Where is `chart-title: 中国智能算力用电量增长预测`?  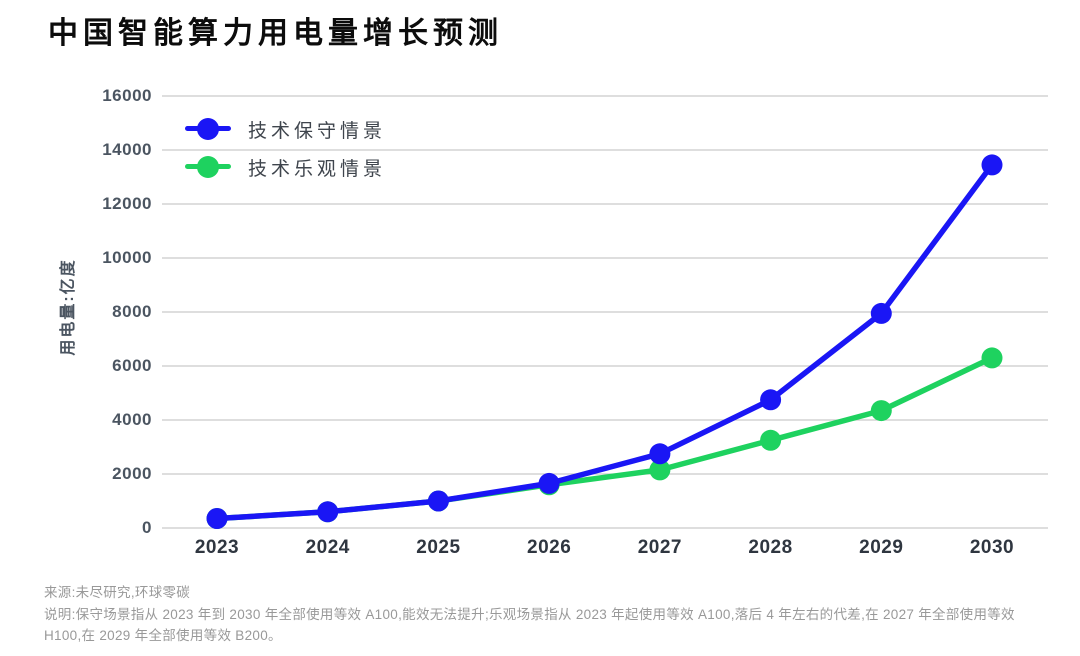 chart-title: 中国智能算力用电量增长预测 is located at coordinates (275, 33).